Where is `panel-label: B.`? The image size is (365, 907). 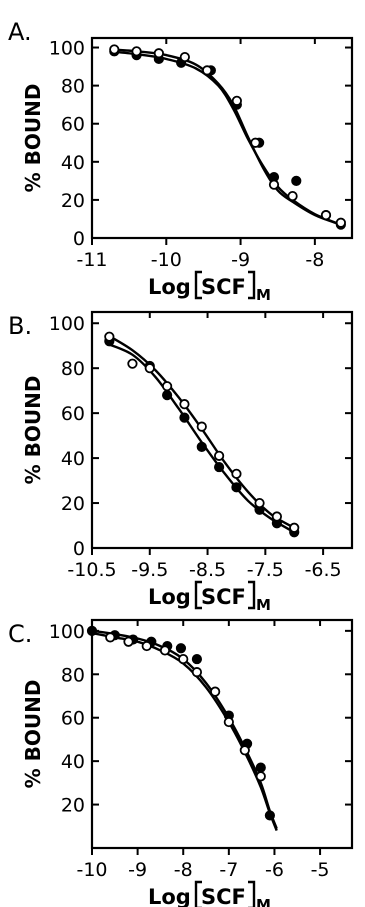
panel-label: B. is located at coordinates (20, 326).